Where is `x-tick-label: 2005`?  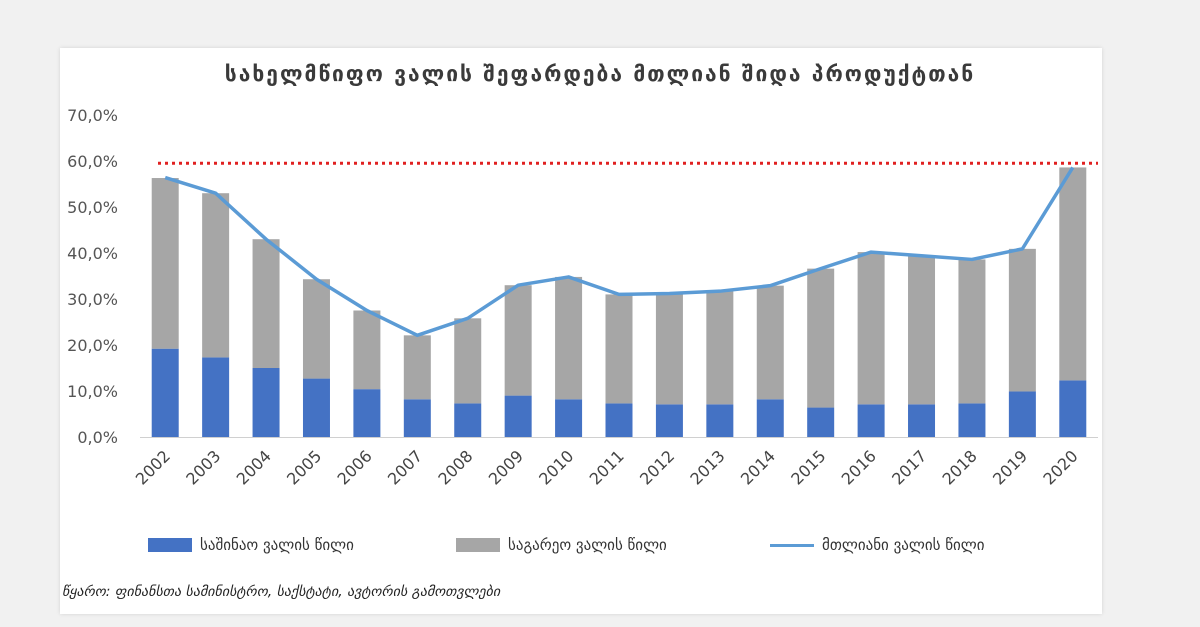 x-tick-label: 2005 is located at coordinates (304, 467).